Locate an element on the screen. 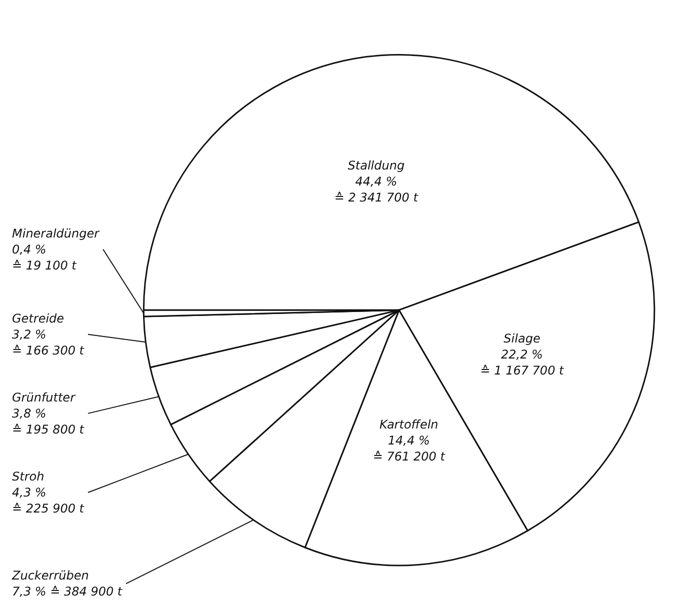  slice-label: Getreide is located at coordinates (38, 318).